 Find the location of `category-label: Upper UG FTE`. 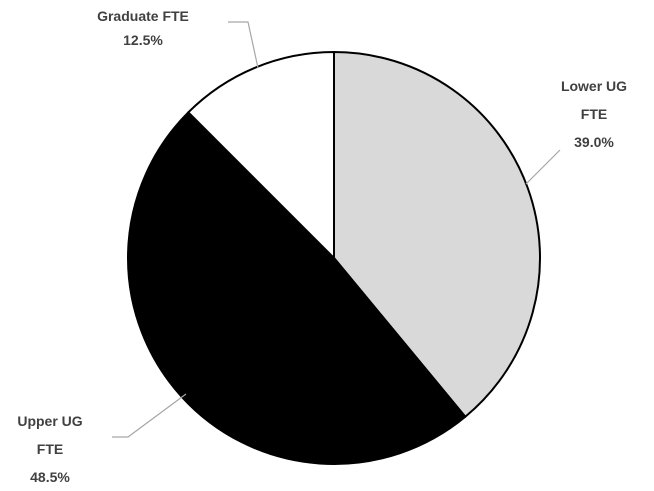

category-label: Upper UG FTE is located at coordinates (50, 435).